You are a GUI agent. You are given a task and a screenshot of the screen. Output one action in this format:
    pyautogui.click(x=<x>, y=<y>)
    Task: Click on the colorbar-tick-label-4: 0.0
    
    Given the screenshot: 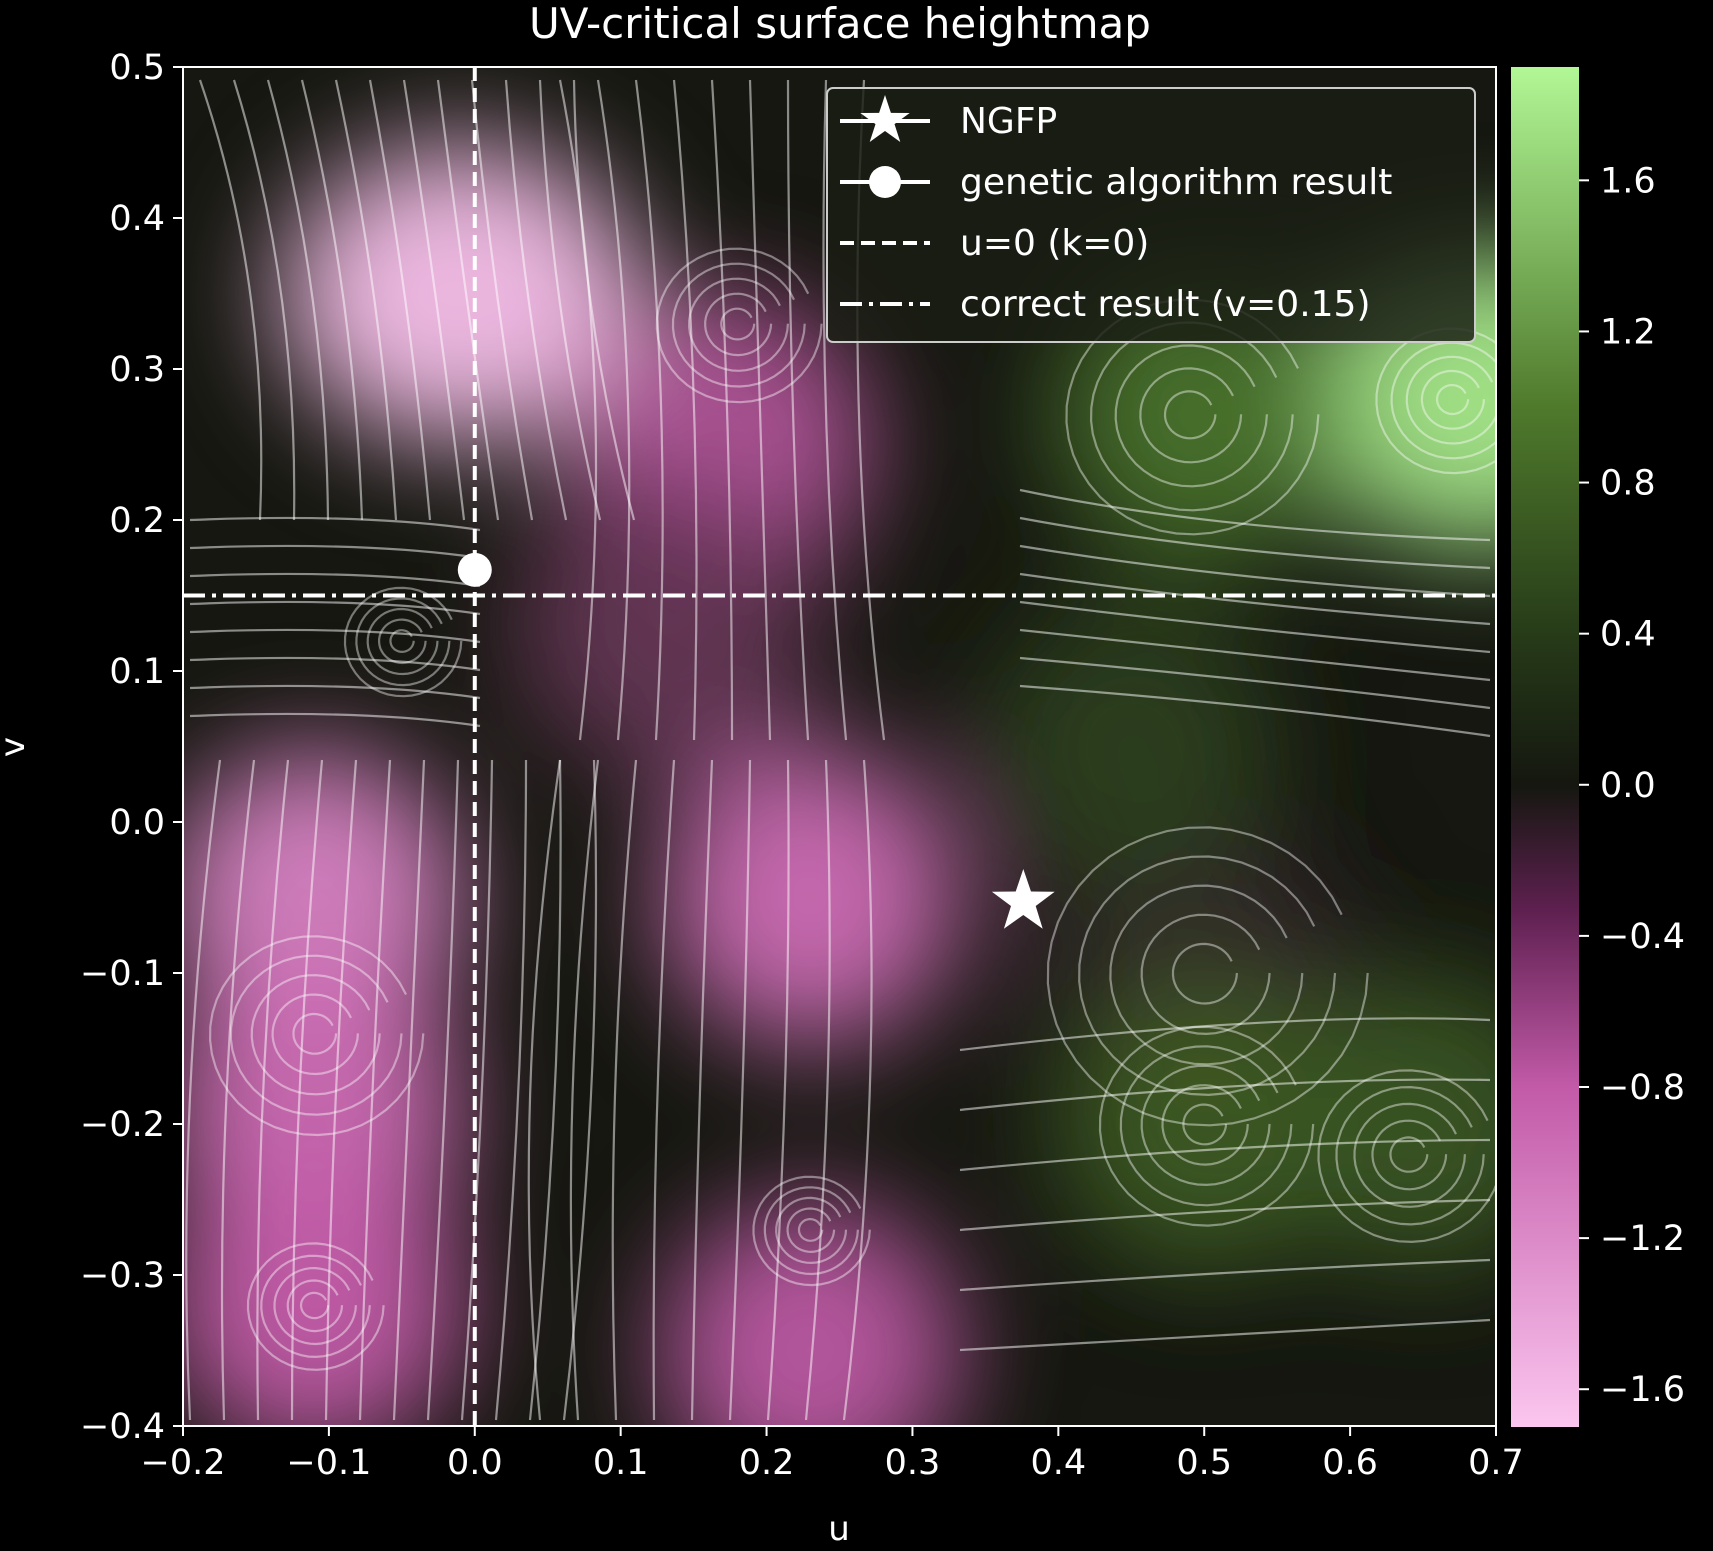 What is the action you would take?
    pyautogui.click(x=1628, y=786)
    